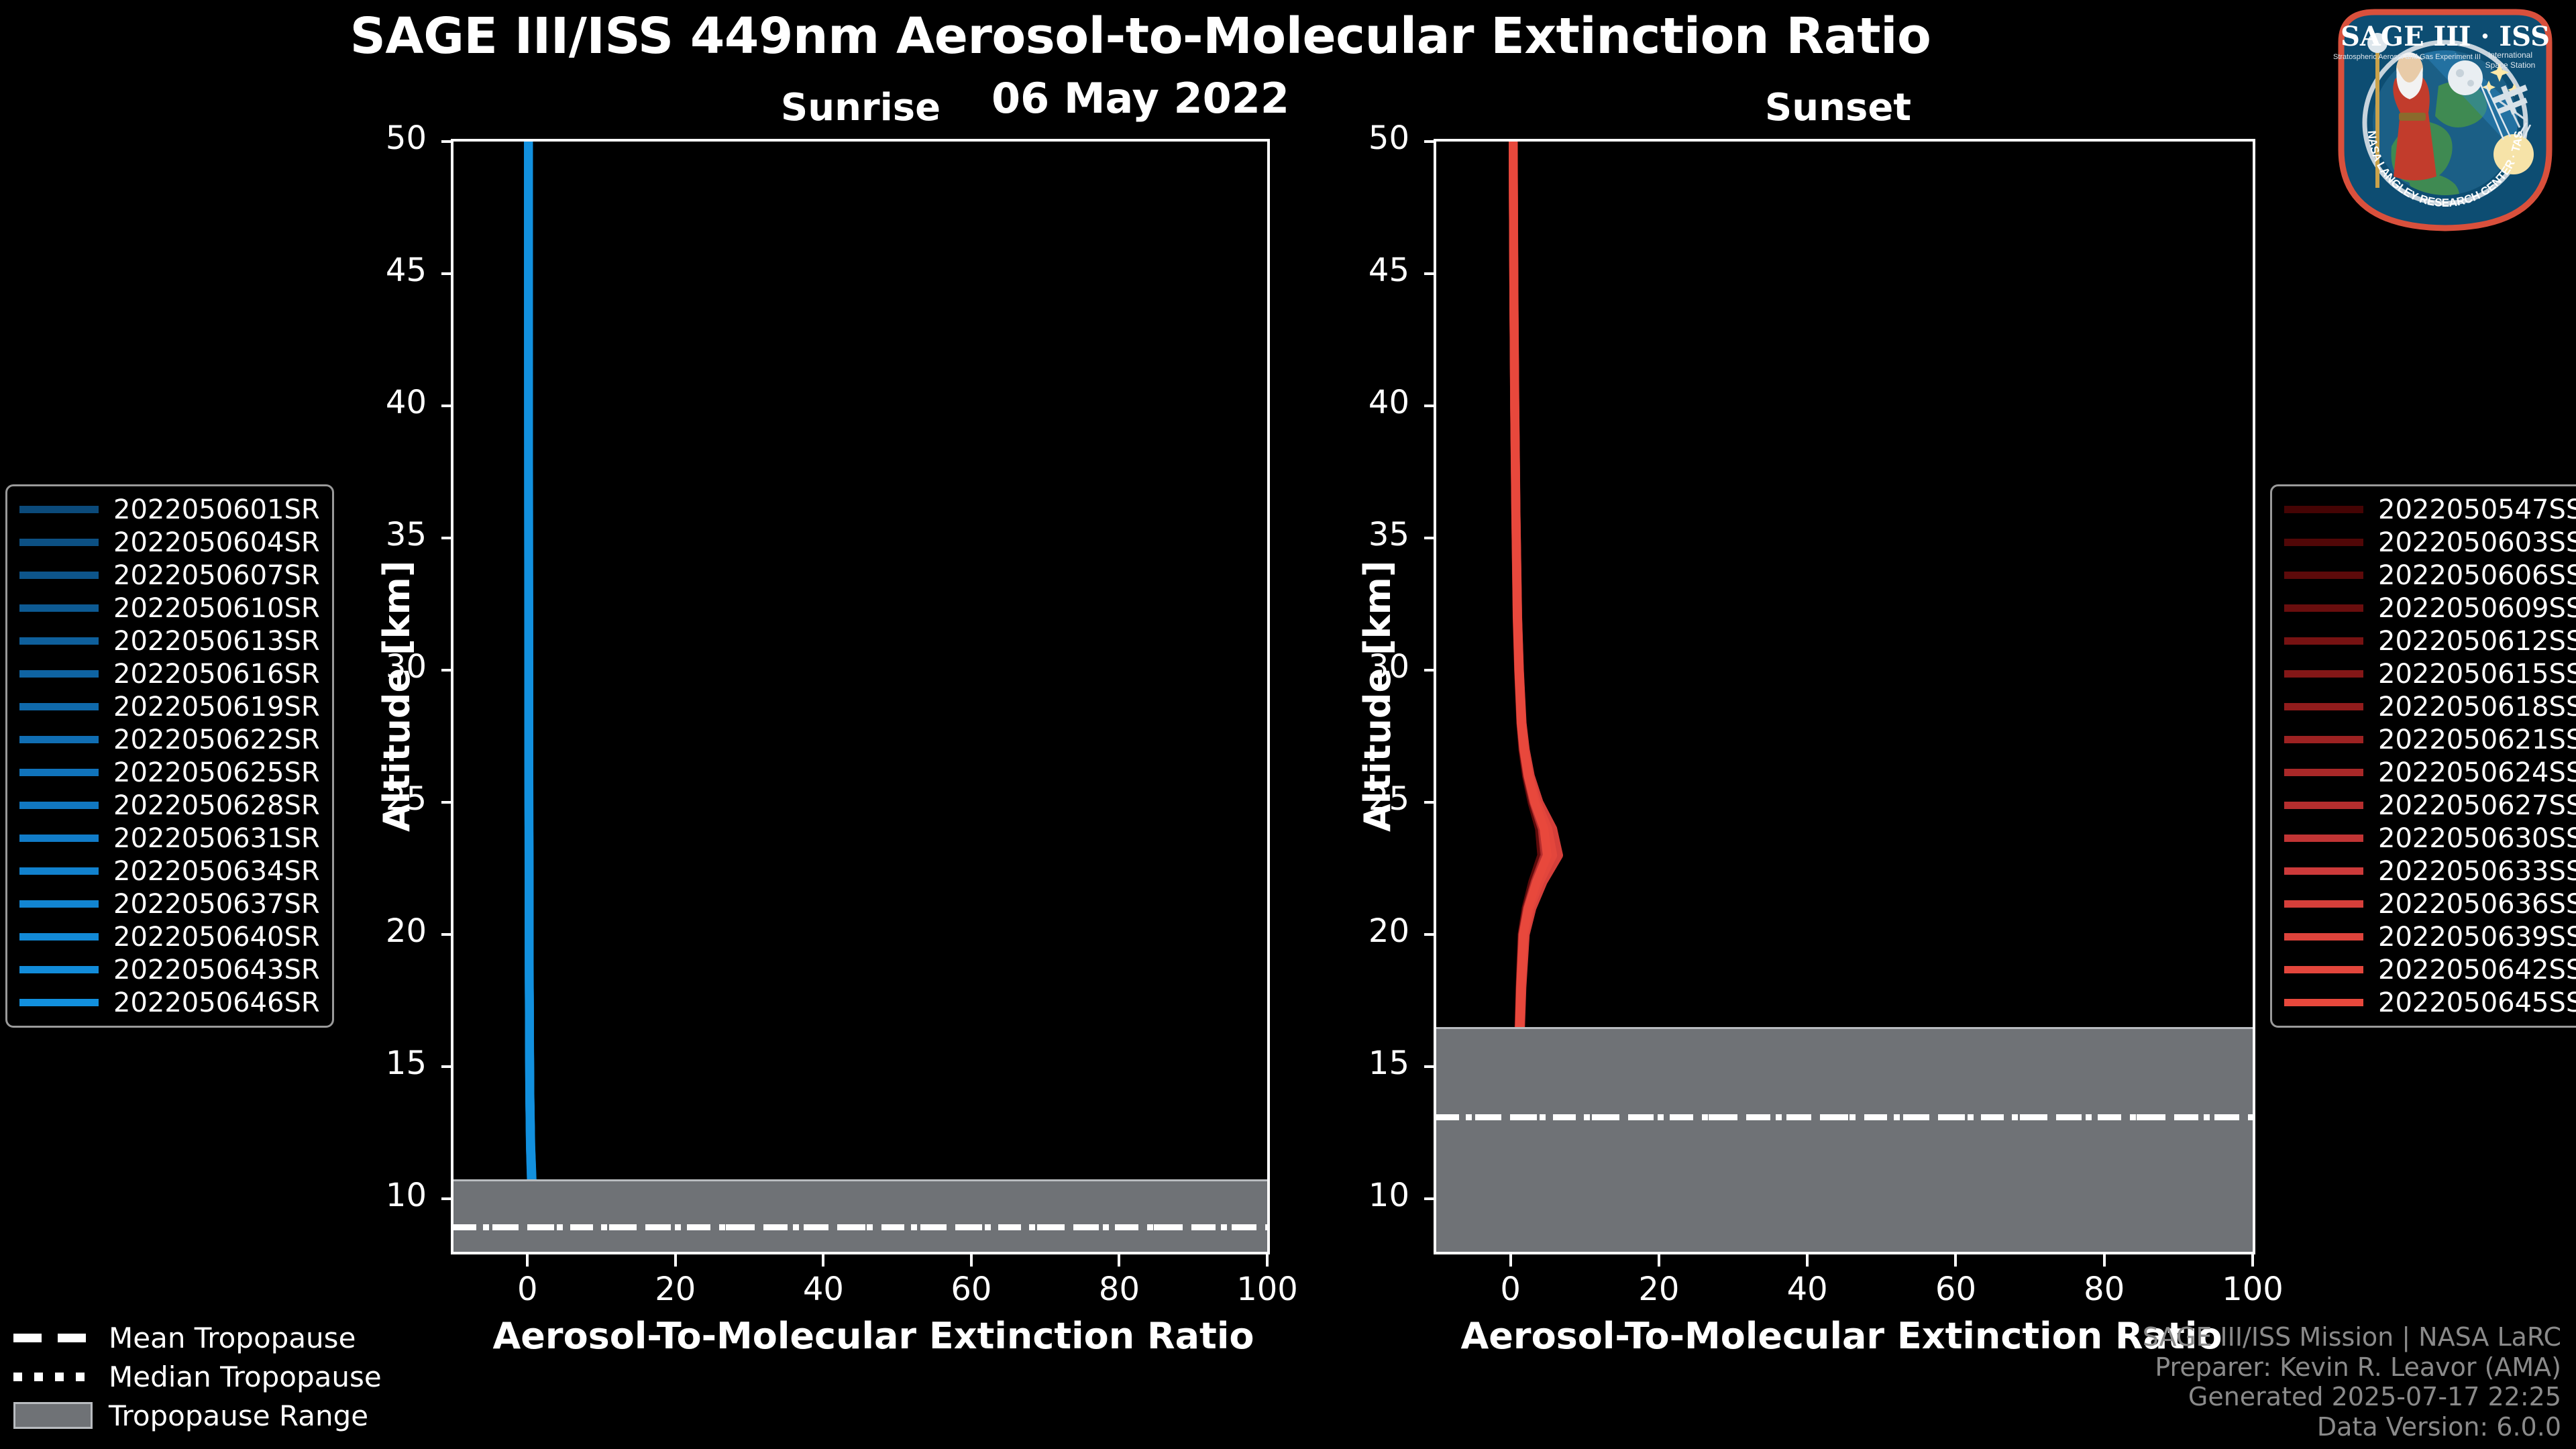 The image size is (2576, 1449). What do you see at coordinates (2430, 969) in the screenshot?
I see `legend-item: 2022050642SS` at bounding box center [2430, 969].